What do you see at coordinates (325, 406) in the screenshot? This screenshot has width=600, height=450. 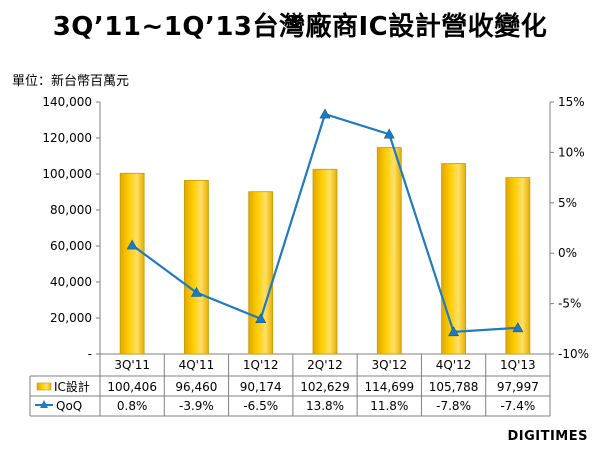 I see `table-value-qoq: 13.8%` at bounding box center [325, 406].